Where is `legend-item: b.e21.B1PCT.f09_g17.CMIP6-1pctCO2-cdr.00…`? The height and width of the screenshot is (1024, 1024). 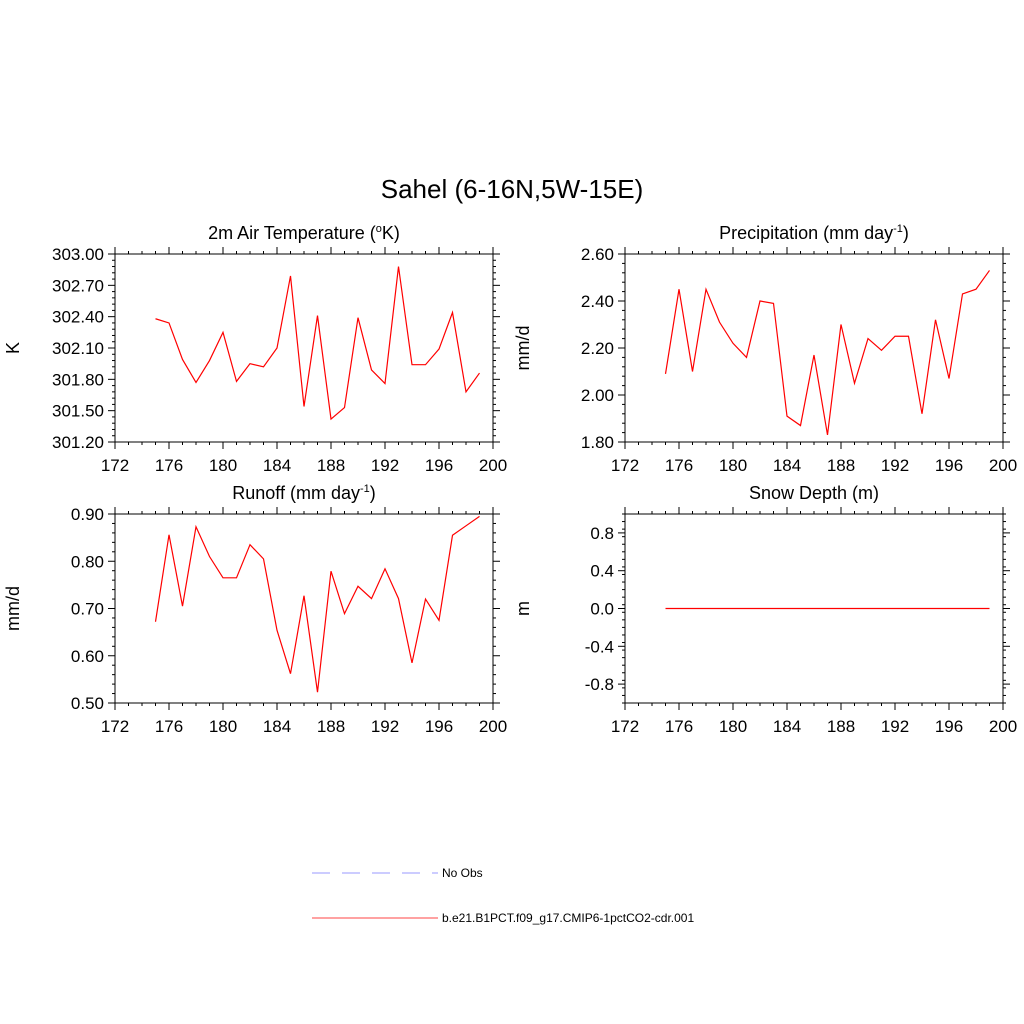
legend-item: b.e21.B1PCT.f09_g17.CMIP6-1pctCO2-cdr.00… is located at coordinates (503, 918).